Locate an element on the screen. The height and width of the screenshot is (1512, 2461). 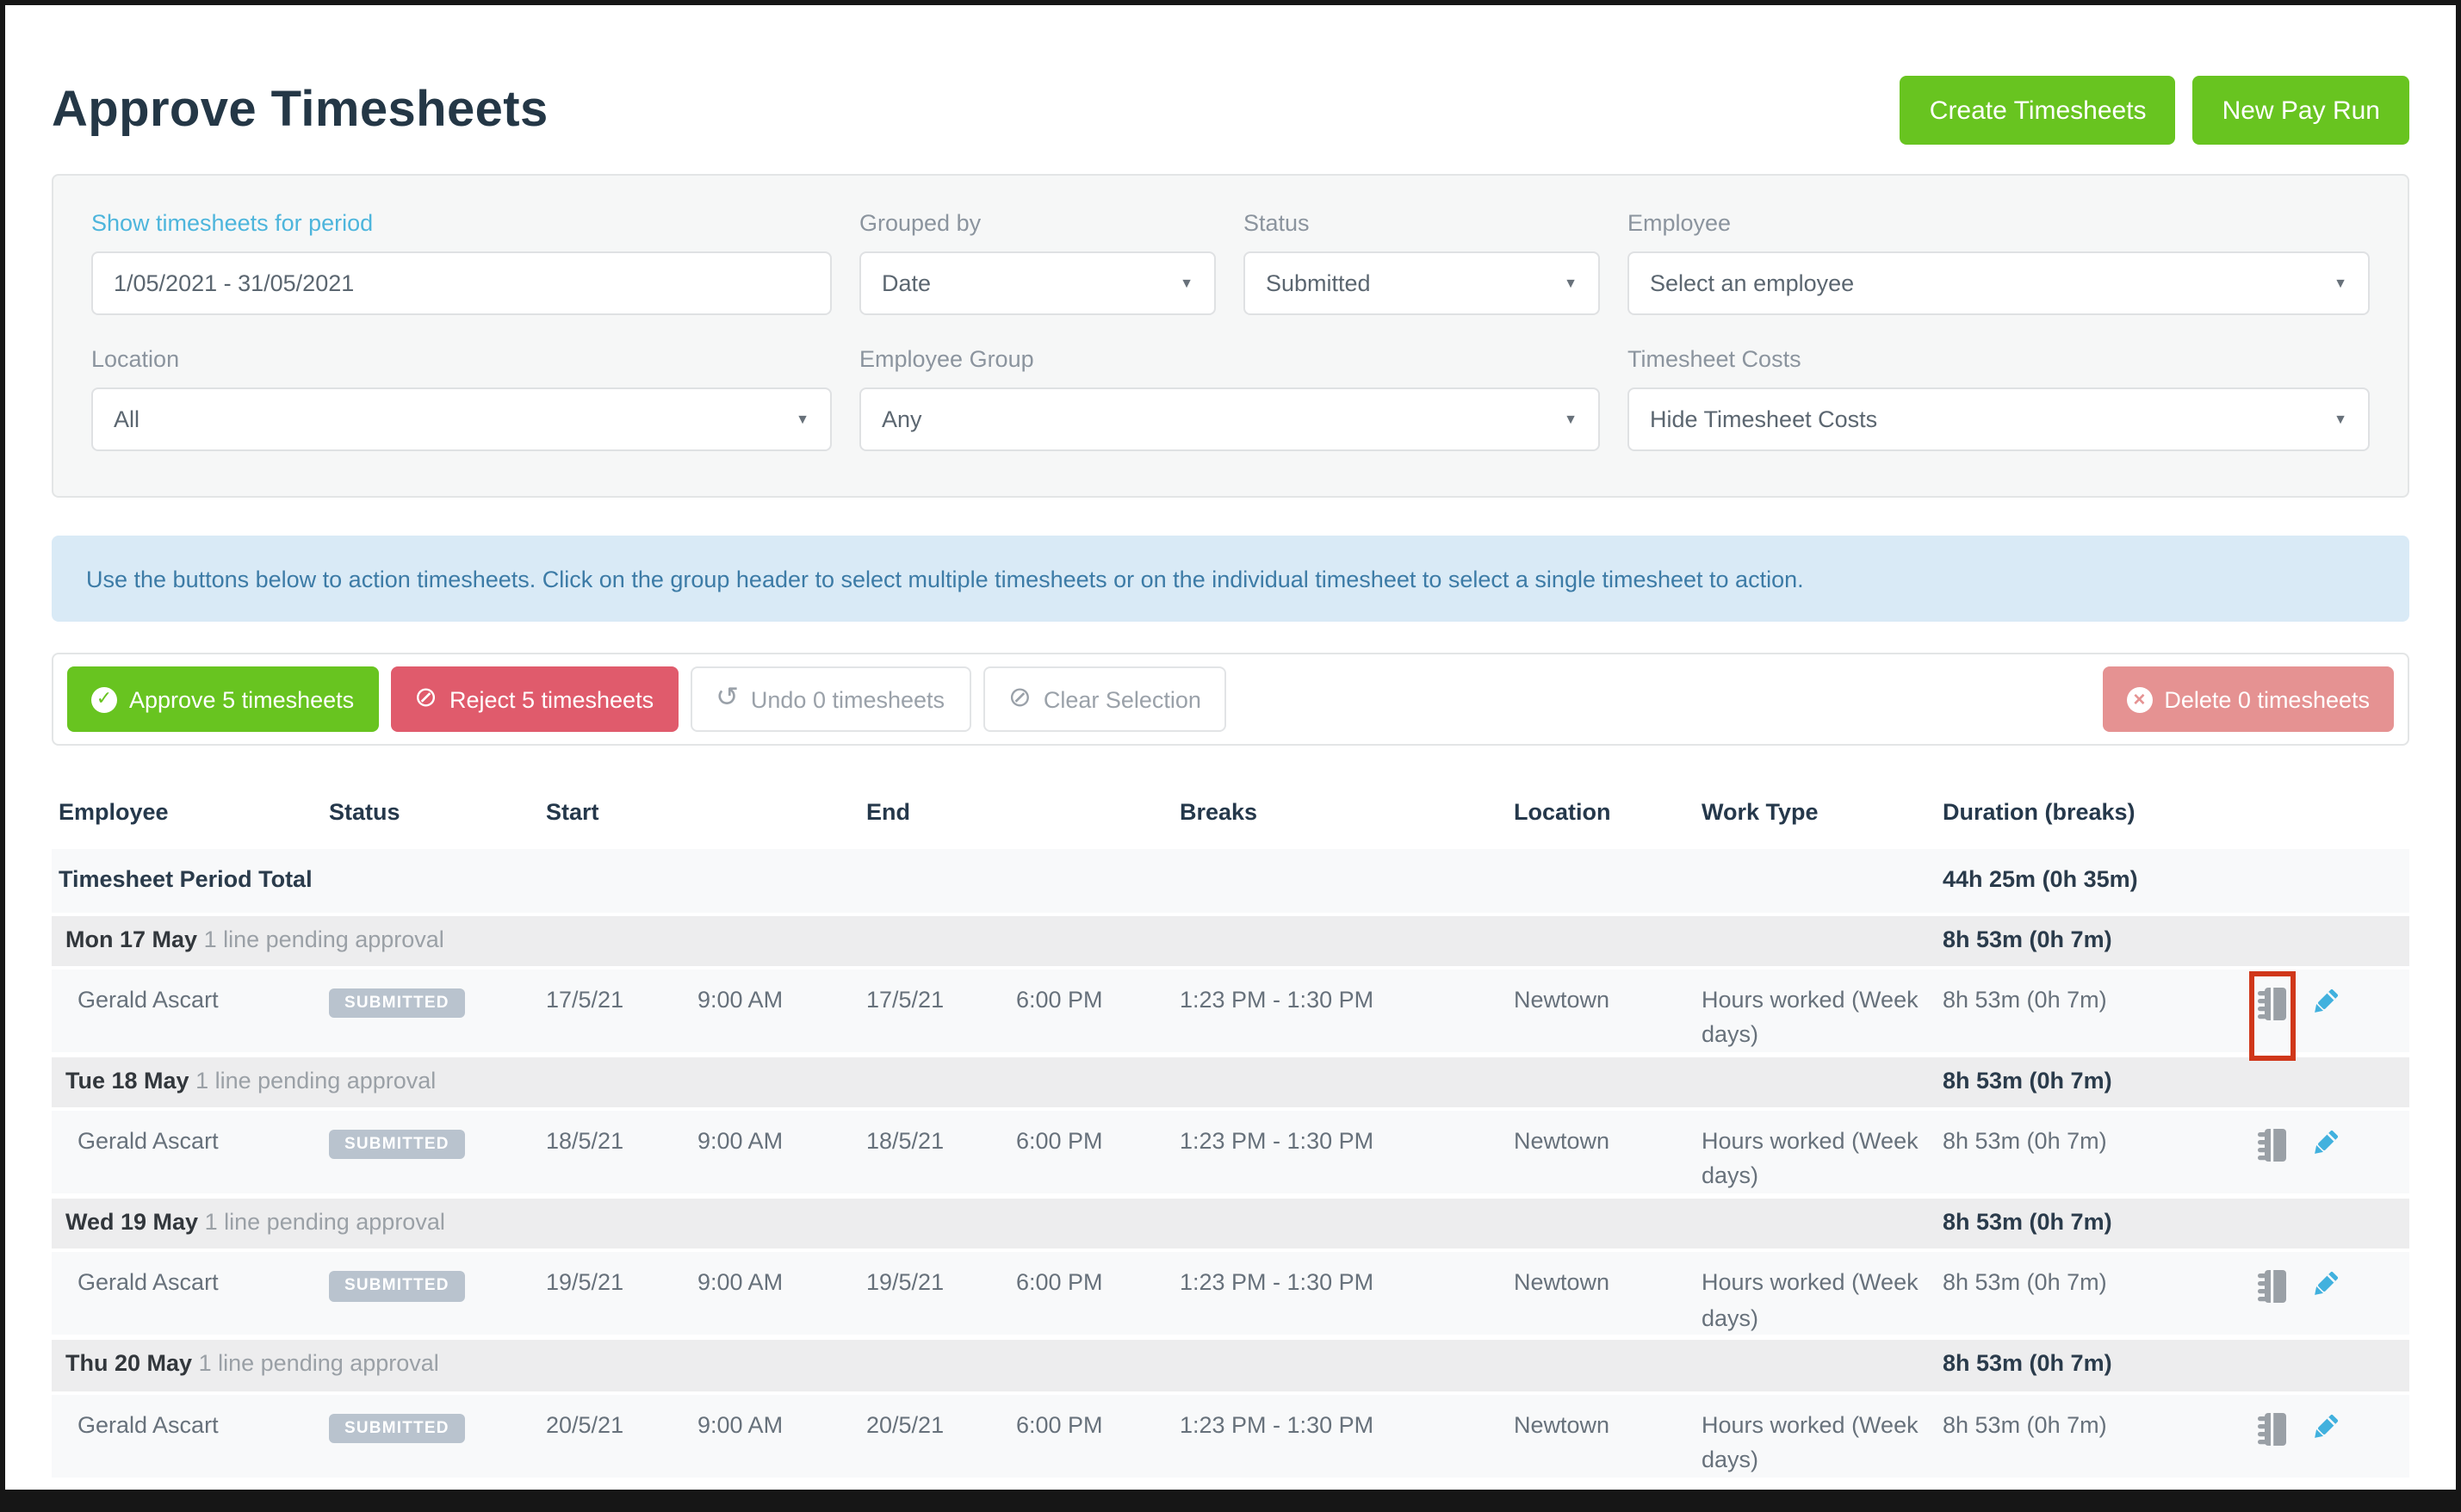
grouped-by-select: Date ▼ is located at coordinates (1037, 283).